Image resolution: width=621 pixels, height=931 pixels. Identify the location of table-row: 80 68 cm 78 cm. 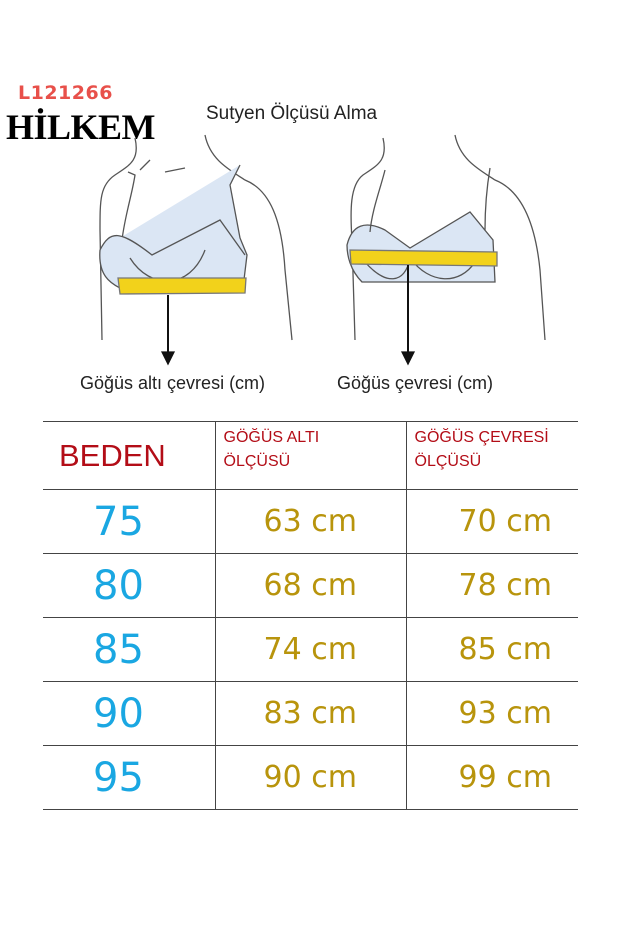
(310, 585).